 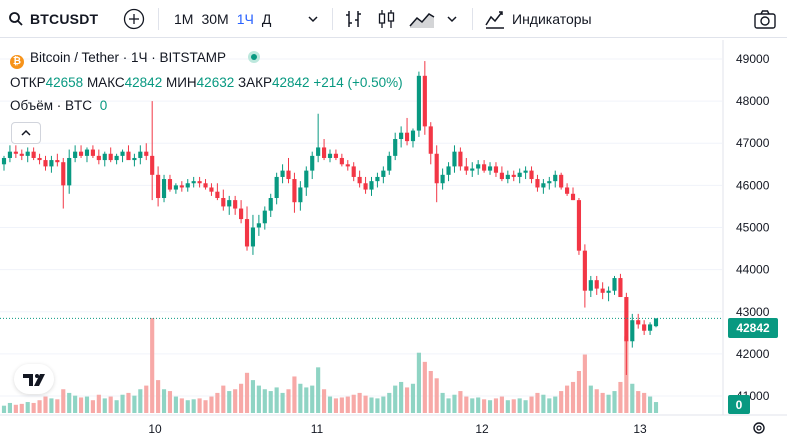 What do you see at coordinates (753, 328) in the screenshot?
I see `last-price-badge: 42842` at bounding box center [753, 328].